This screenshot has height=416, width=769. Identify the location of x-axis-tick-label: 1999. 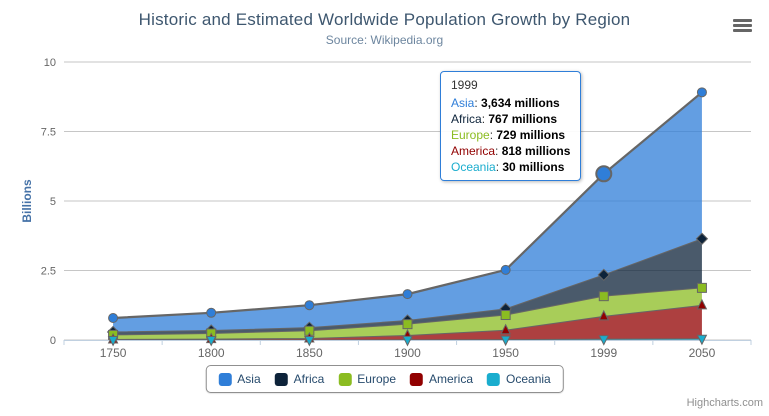
(603, 353).